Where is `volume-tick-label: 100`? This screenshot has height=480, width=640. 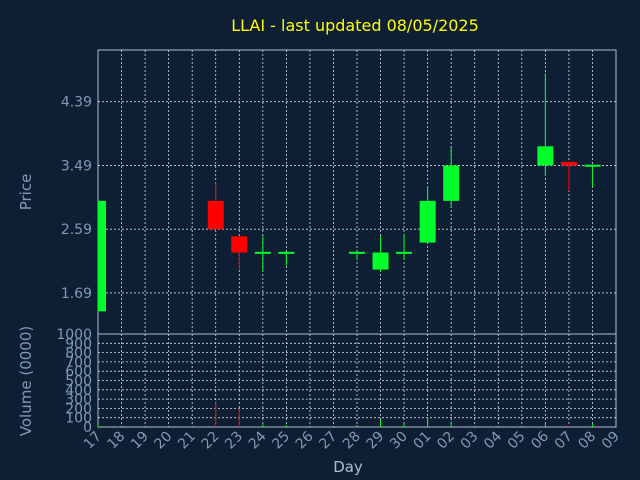
volume-tick-label: 100 is located at coordinates (78, 419).